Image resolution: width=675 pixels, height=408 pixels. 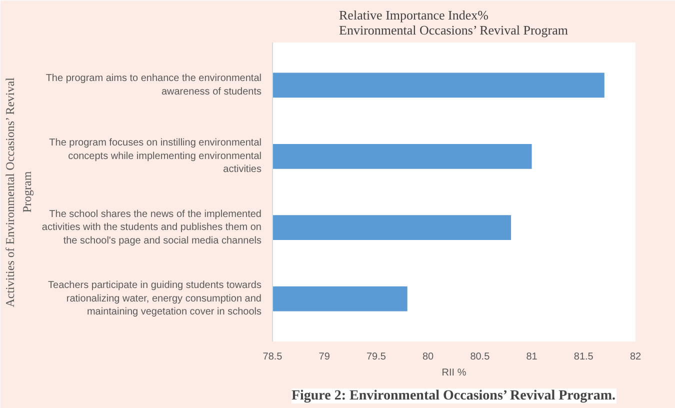 What do you see at coordinates (272, 357) in the screenshot?
I see `x-tick-label: 78.5` at bounding box center [272, 357].